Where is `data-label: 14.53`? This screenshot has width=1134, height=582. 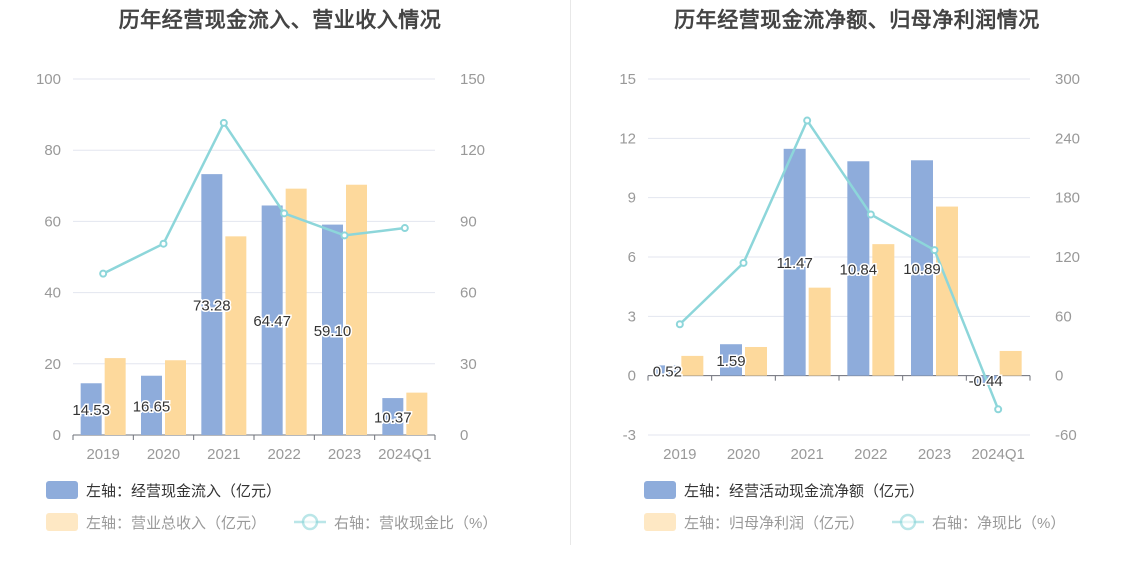 data-label: 14.53 is located at coordinates (91, 410).